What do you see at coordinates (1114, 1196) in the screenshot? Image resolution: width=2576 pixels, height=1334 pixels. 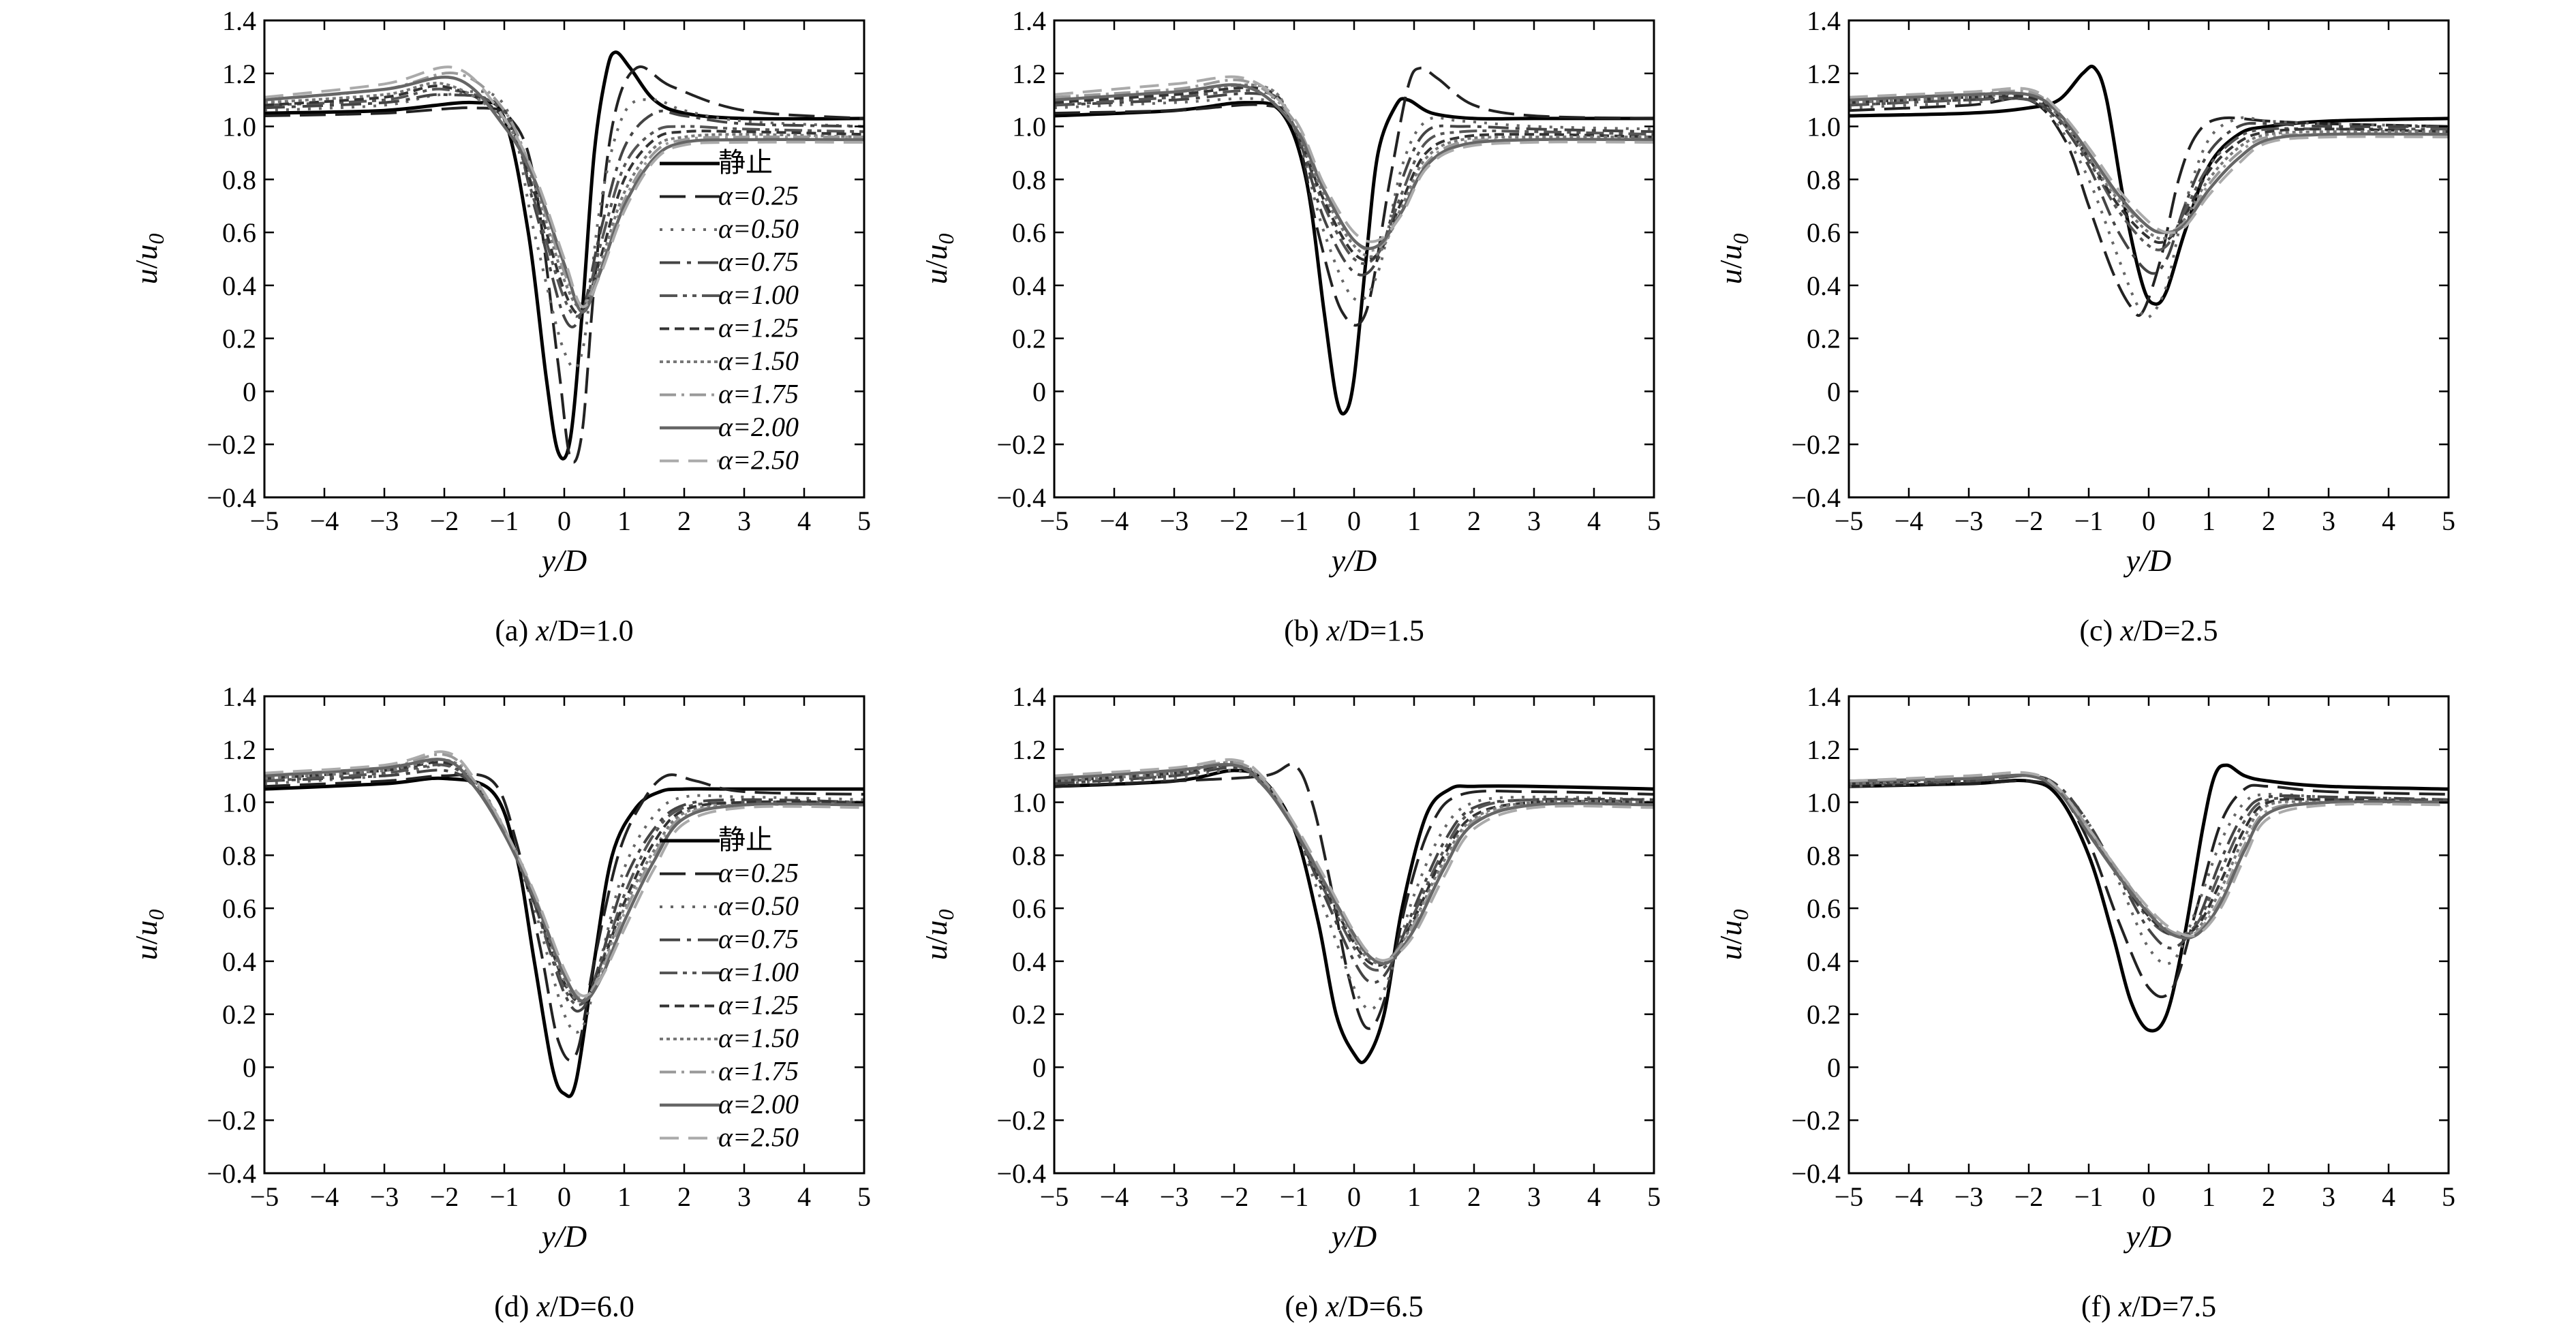 I see `x-tick-label: −4` at bounding box center [1114, 1196].